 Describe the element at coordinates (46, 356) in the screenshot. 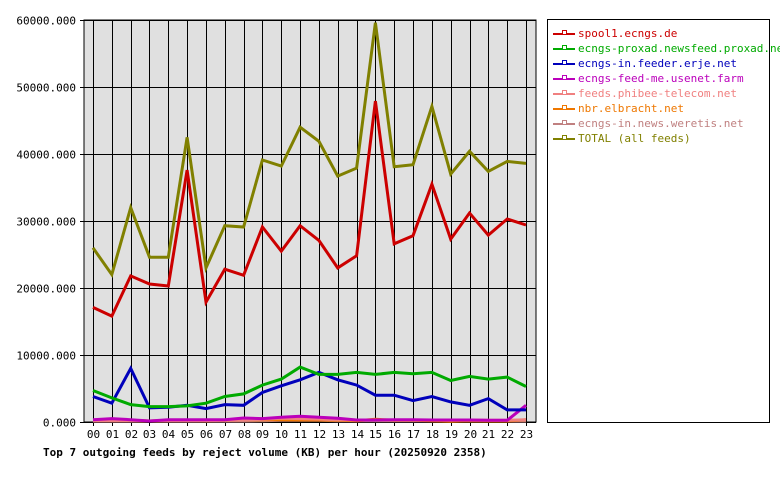

I see `y-tick-label: 10000.000` at that location.